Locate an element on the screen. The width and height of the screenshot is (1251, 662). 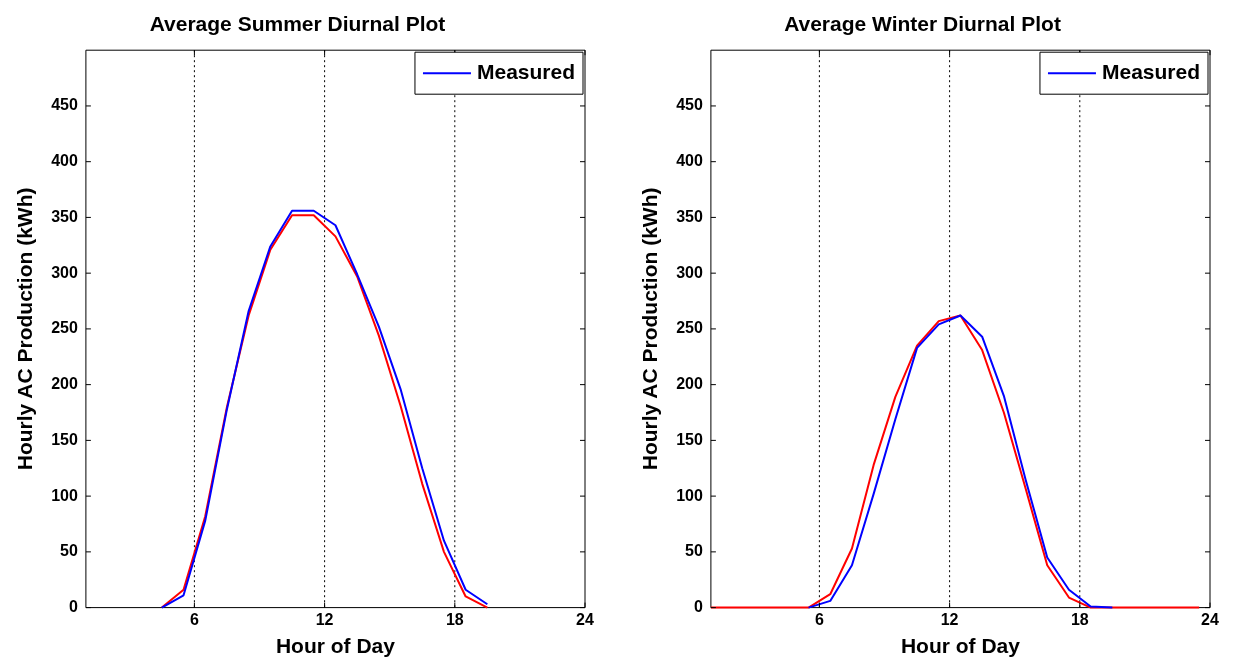
chart-title: Average Summer Diurnal Plot is located at coordinates (297, 24).